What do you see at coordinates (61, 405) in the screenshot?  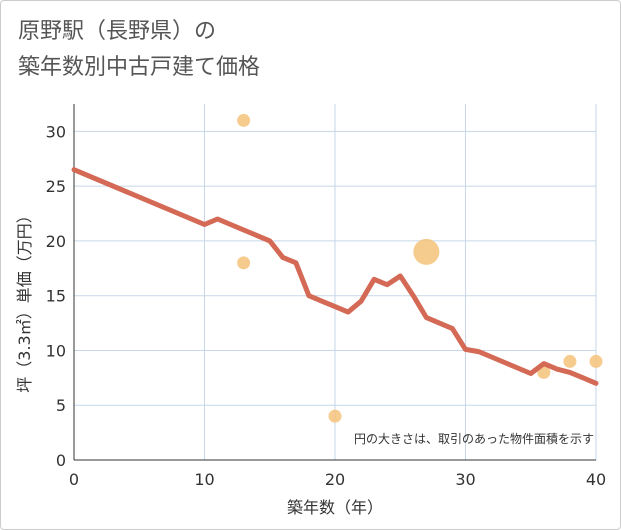 I see `y-tick-label-5: 5` at bounding box center [61, 405].